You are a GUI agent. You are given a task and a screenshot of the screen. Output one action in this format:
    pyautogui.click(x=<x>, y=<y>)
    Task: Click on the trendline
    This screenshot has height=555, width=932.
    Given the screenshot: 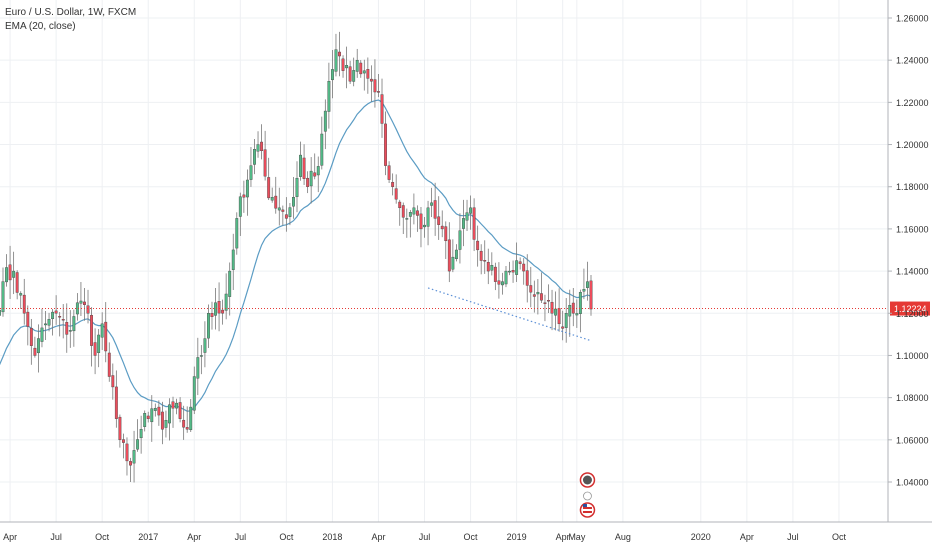 What is the action you would take?
    pyautogui.click(x=509, y=314)
    